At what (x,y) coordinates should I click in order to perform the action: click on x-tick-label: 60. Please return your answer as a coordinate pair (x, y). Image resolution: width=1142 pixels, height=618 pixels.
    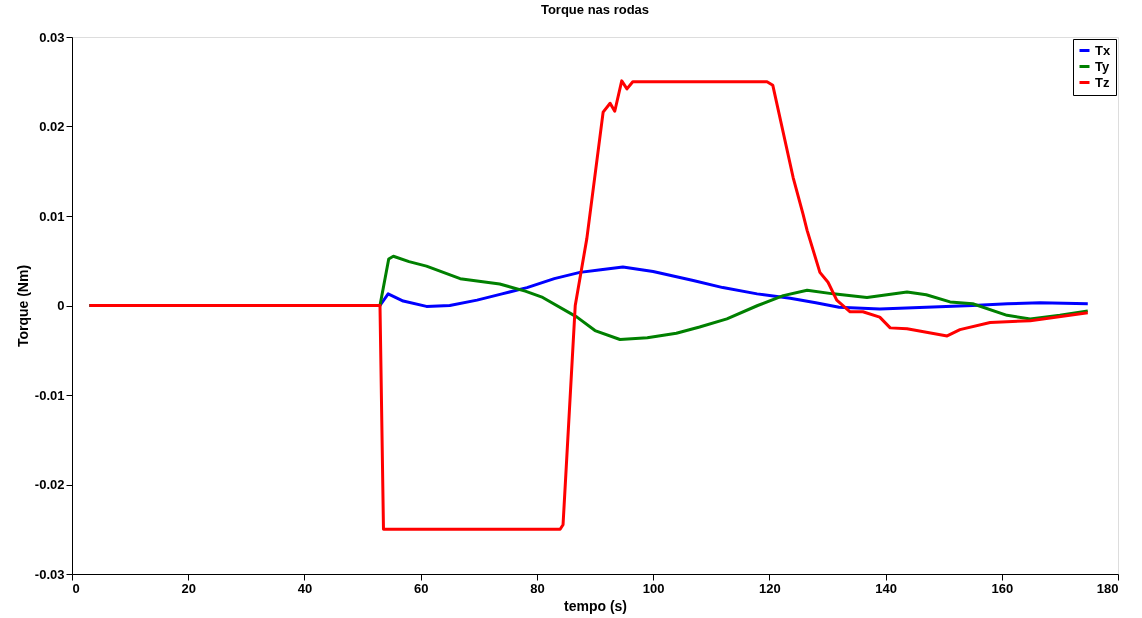
    Looking at the image, I should click on (421, 588).